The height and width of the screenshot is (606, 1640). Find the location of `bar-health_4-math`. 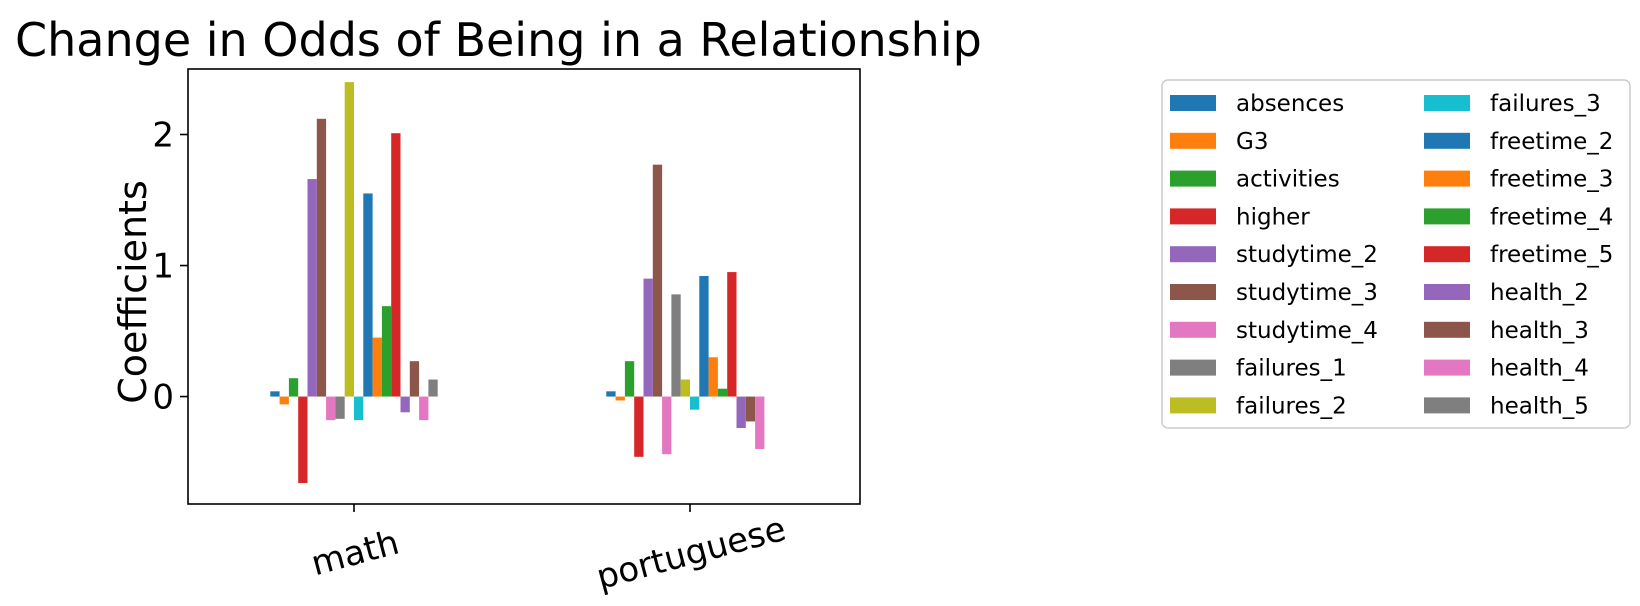

bar-health_4-math is located at coordinates (424, 408).